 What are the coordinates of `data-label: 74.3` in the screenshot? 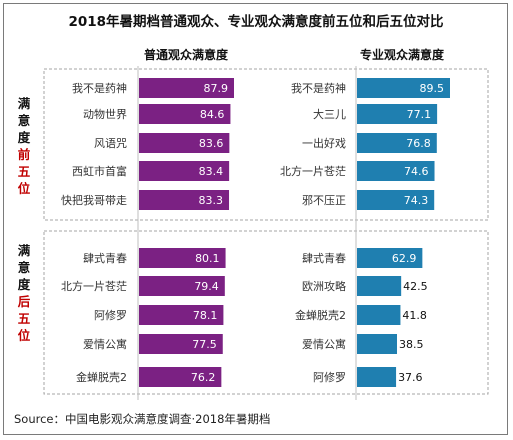 It's located at (416, 200).